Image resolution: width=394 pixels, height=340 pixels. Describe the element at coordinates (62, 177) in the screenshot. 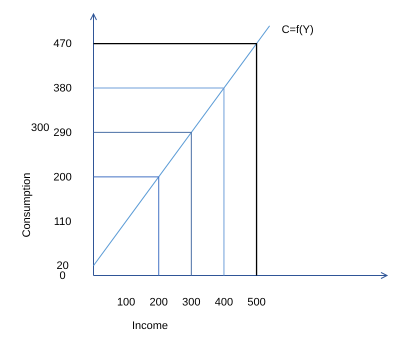

I see `y-tick-label: 200` at that location.